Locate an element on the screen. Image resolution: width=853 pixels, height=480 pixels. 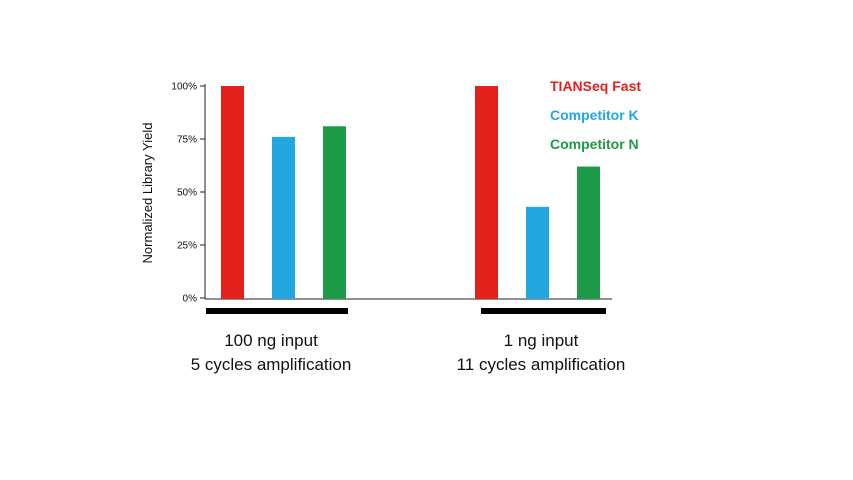
group-label-line2: 5 cycles amplification is located at coordinates (271, 364).